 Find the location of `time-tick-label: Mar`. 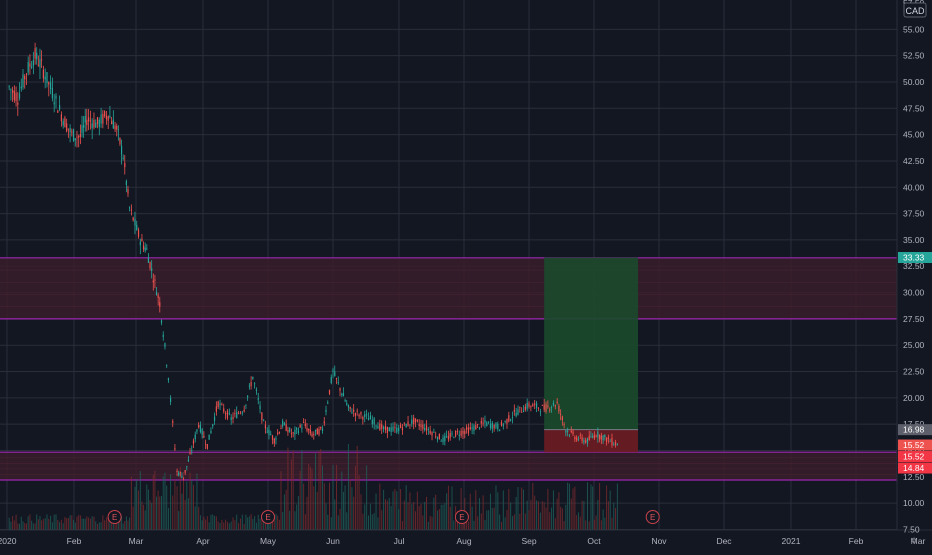

time-tick-label: Mar is located at coordinates (918, 541).